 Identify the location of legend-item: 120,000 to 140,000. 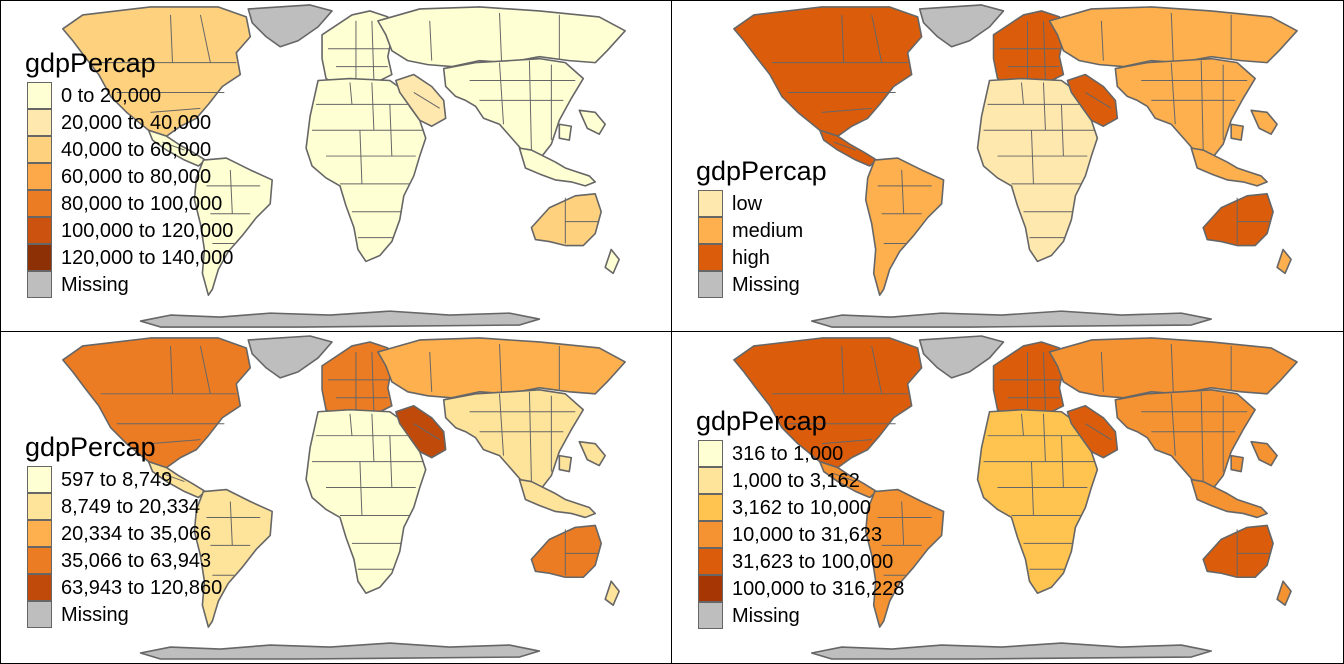
(129, 257).